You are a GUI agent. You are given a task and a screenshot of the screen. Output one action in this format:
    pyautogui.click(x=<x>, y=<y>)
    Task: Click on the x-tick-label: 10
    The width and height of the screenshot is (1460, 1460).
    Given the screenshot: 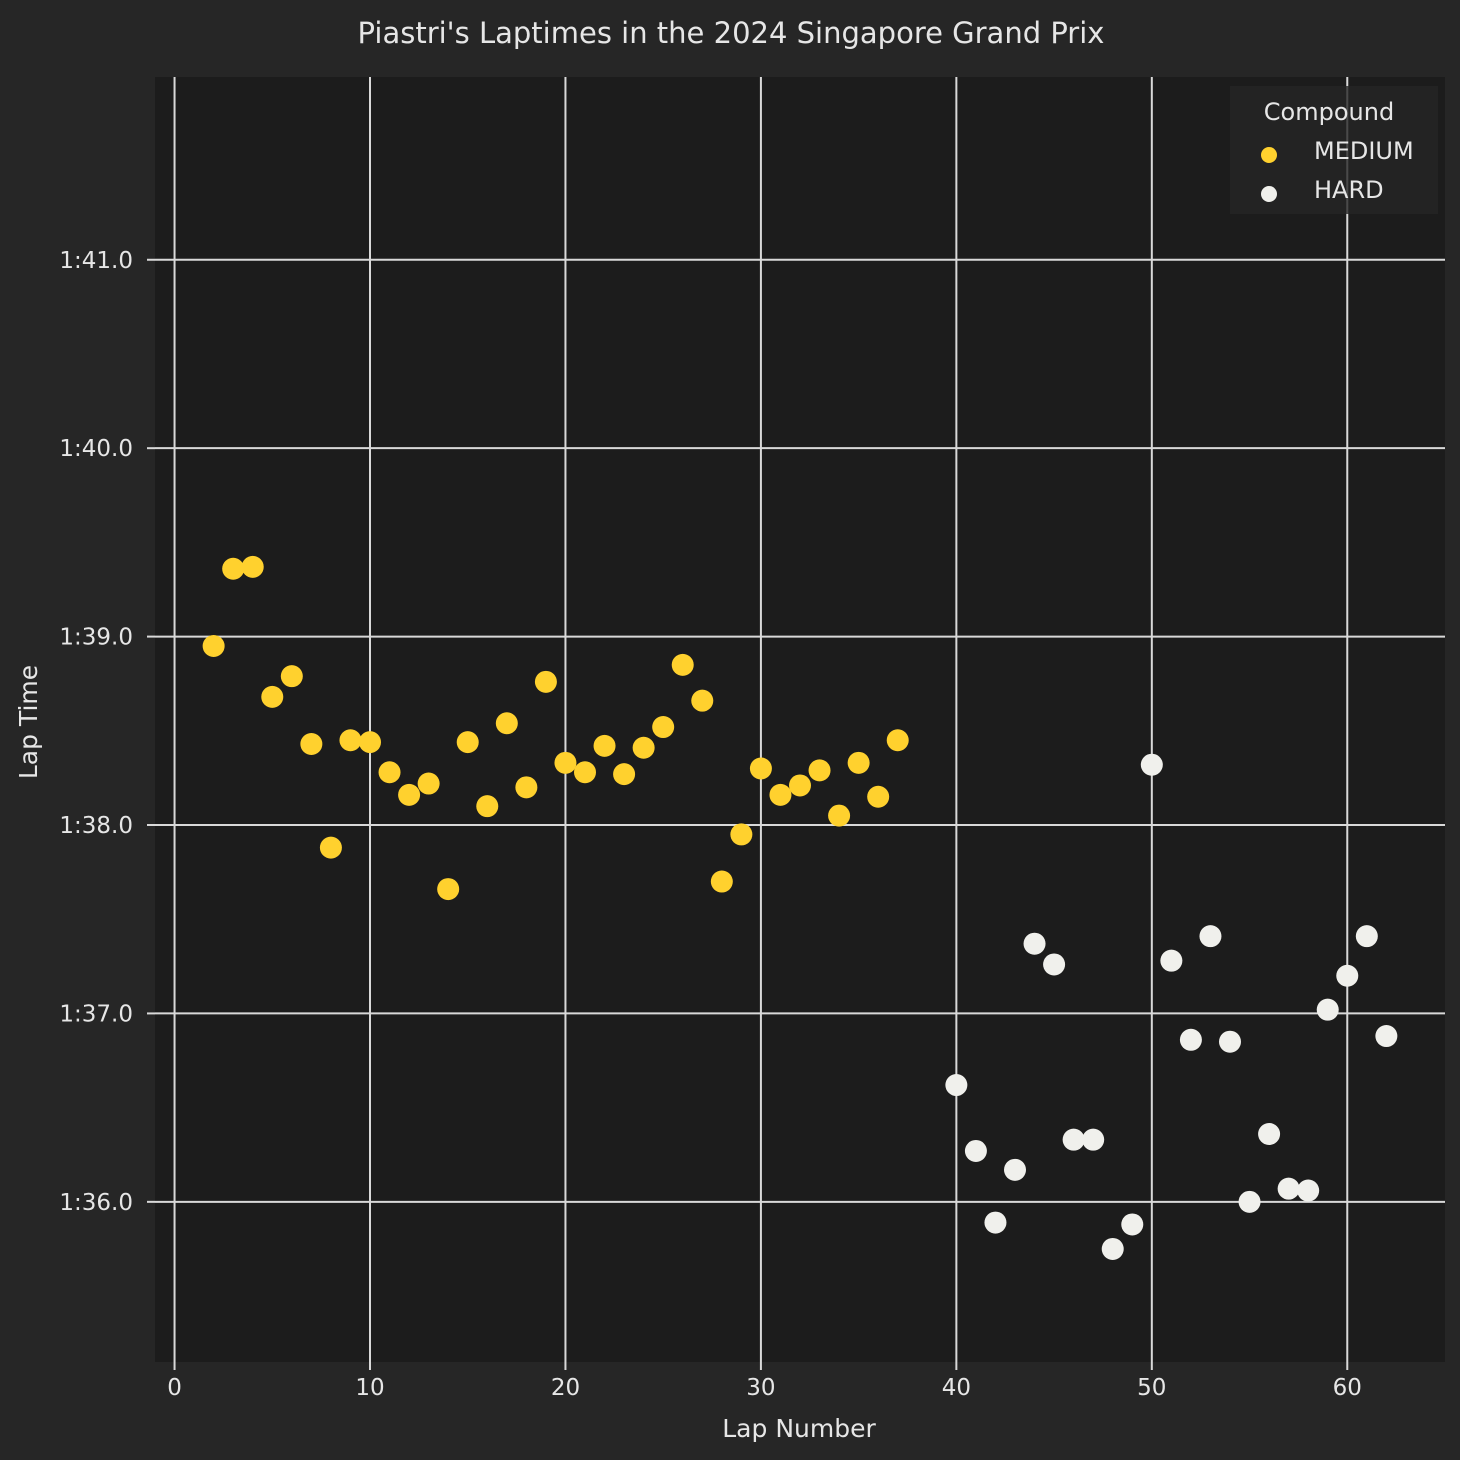 What is the action you would take?
    pyautogui.click(x=369, y=1388)
    